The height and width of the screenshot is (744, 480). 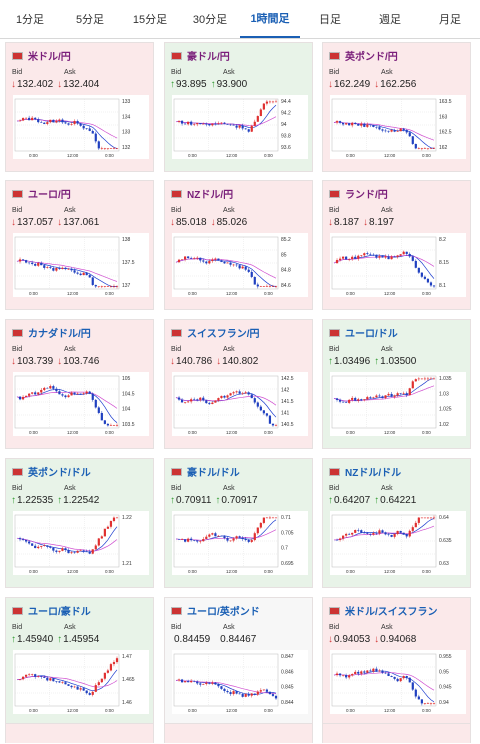 I want to click on candlestick-chart: 0.847 0.846 0.845 0.844 0:00 12:00 0:00, so click(x=240, y=682).